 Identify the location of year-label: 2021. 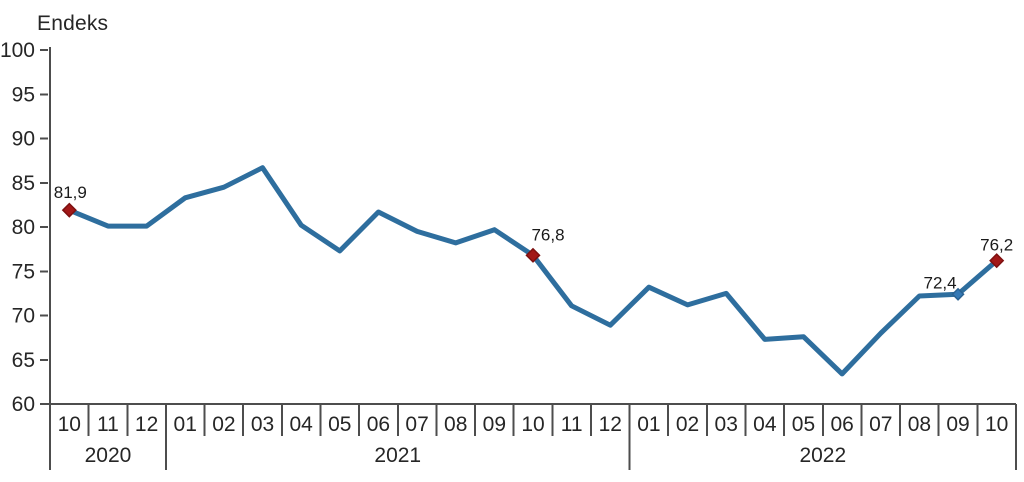
(397, 455).